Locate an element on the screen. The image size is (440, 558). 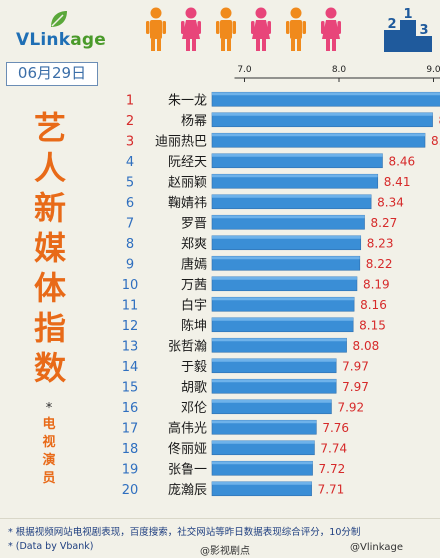
podium-icon: 2 1 3 is located at coordinates (408, 30).